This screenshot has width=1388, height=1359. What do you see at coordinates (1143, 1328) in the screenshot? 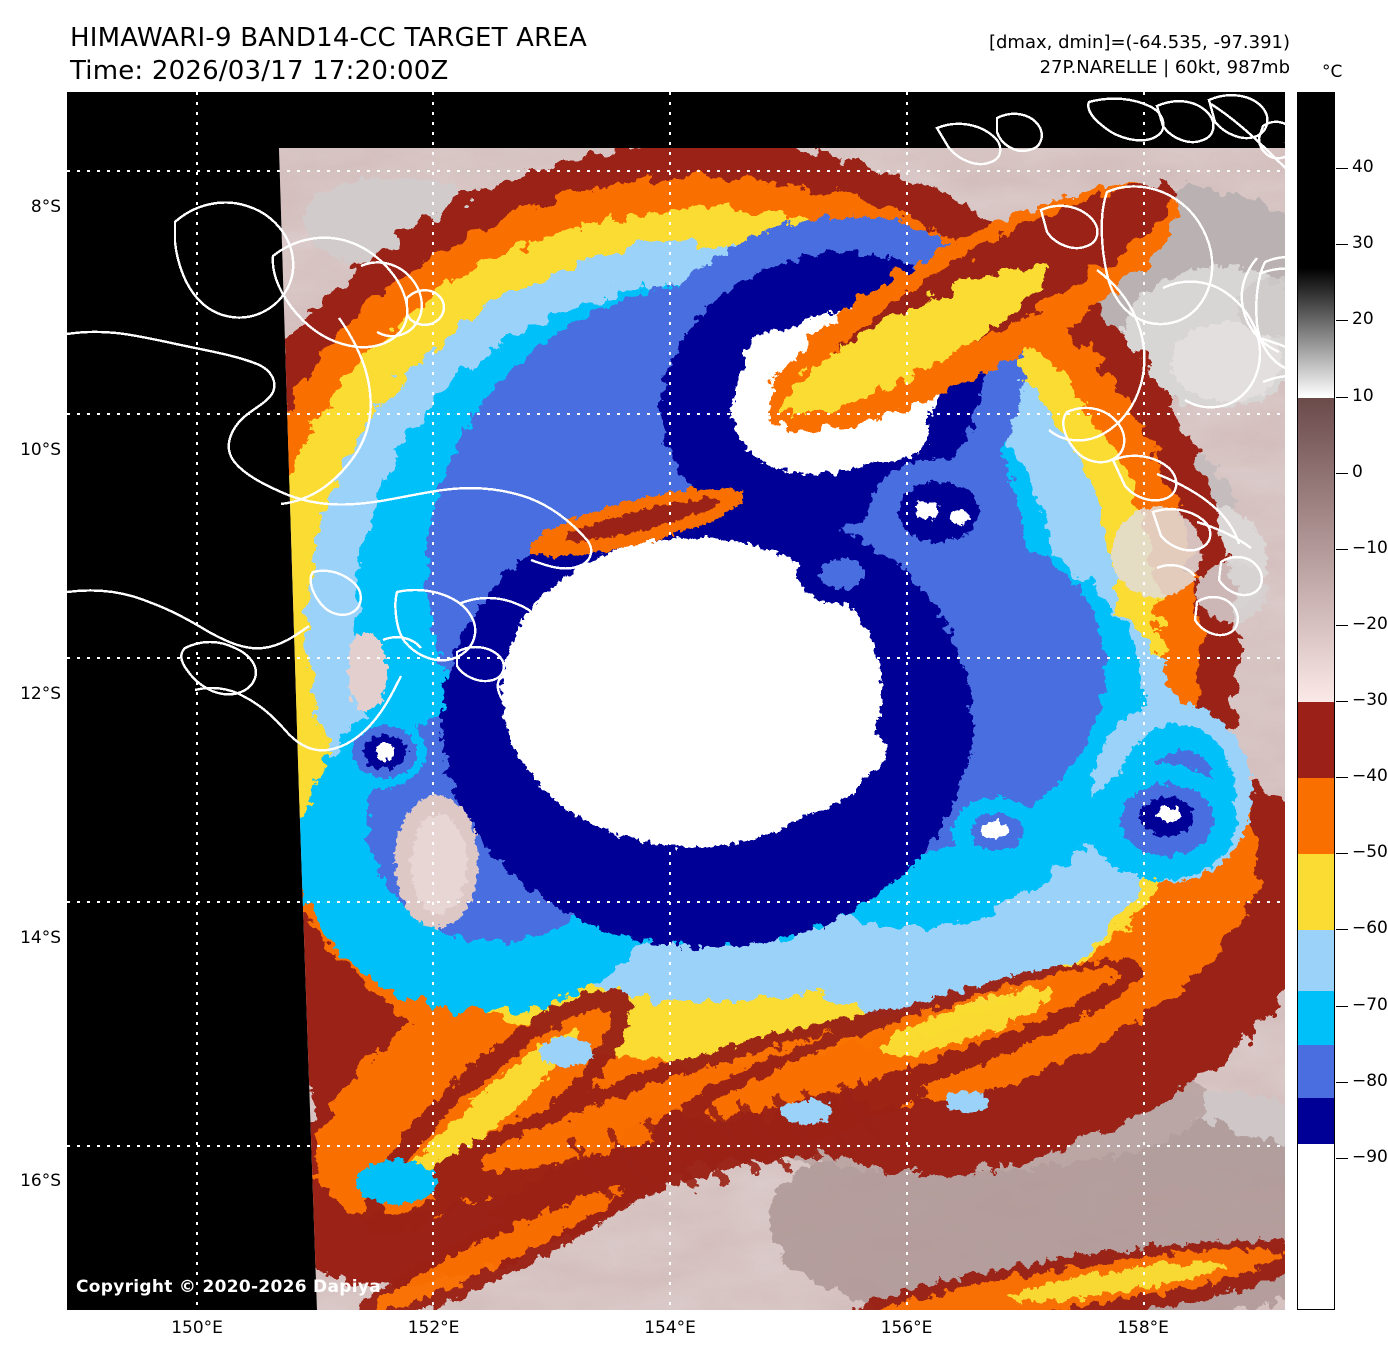
I see `x-tick-label: 158°E` at bounding box center [1143, 1328].